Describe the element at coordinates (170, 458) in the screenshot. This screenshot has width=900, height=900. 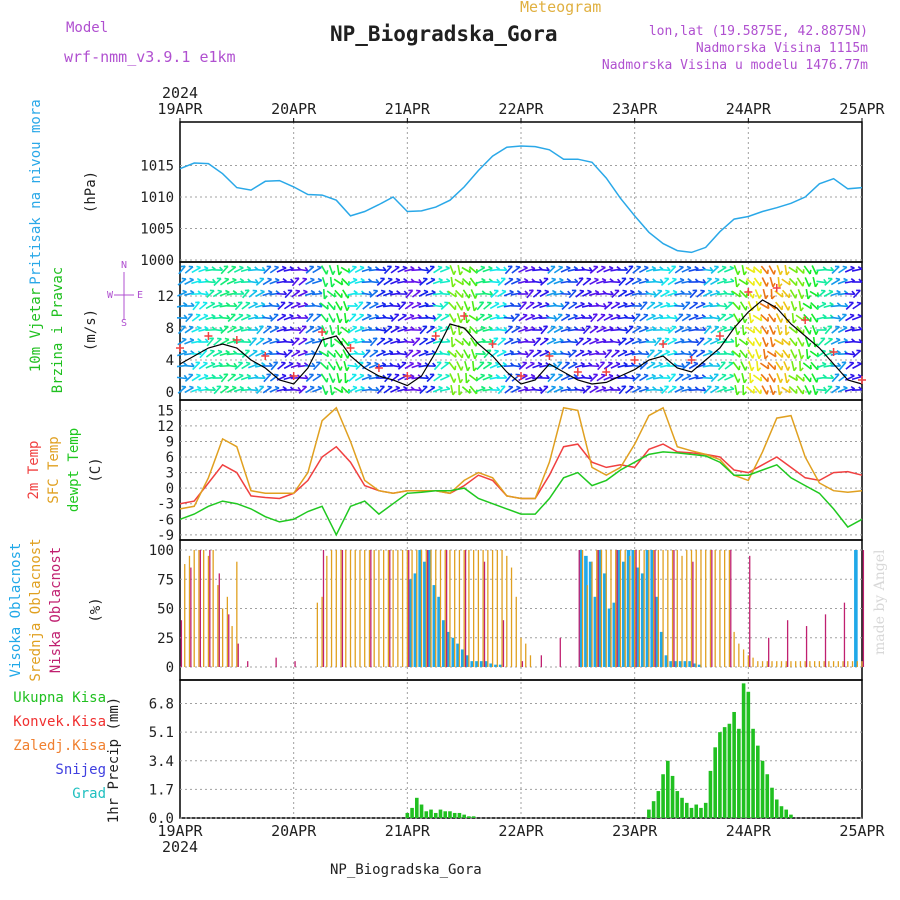
I see `y-tick-label: 6` at that location.